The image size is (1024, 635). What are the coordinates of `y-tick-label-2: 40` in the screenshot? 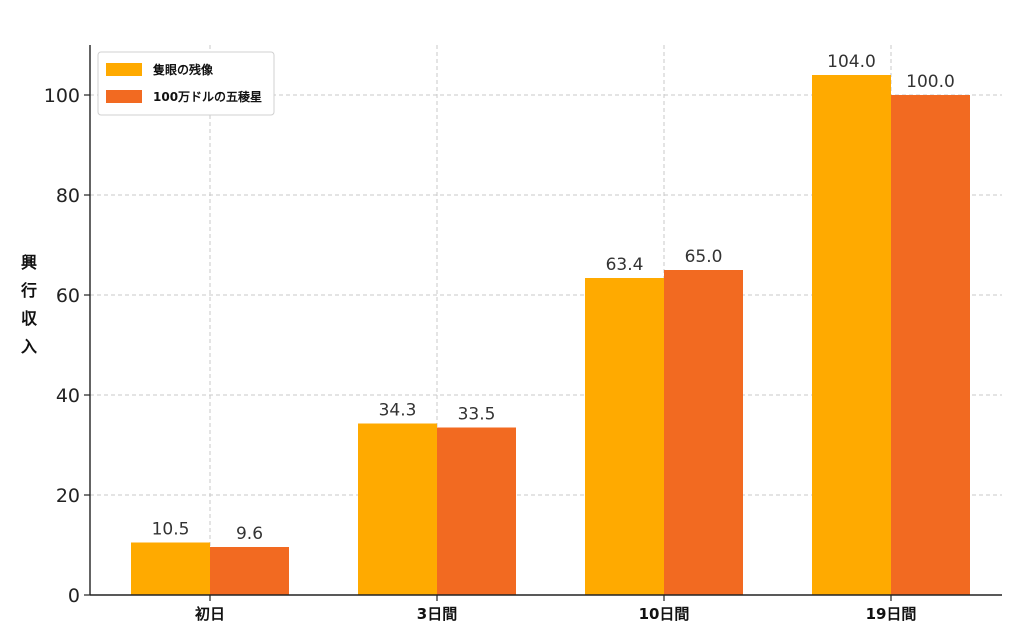 It's located at (68, 396).